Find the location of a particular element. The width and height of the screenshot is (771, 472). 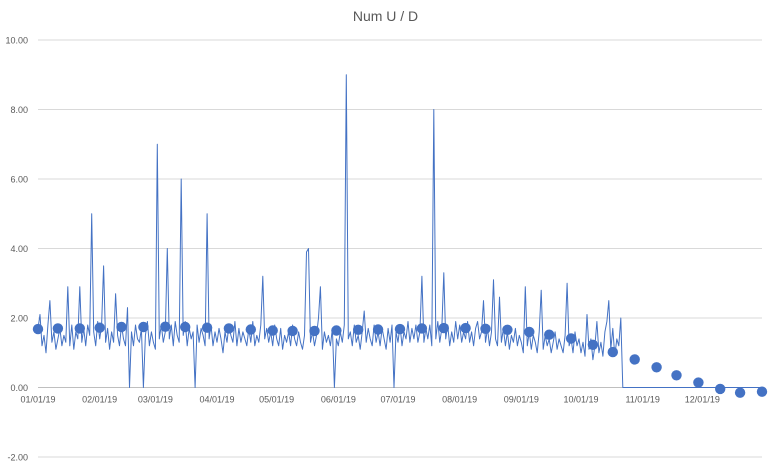

y-tick-label: 10.00 is located at coordinates (16, 41).